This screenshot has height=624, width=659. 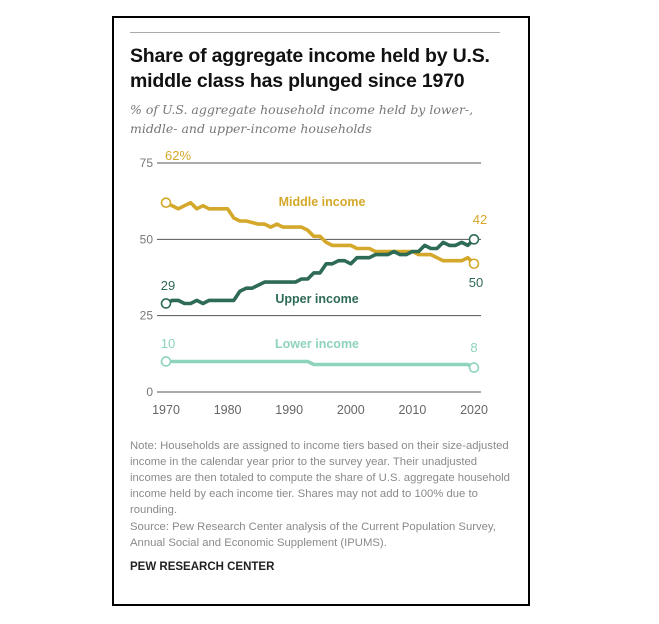 I want to click on x-tick-label: 1980, so click(x=228, y=410).